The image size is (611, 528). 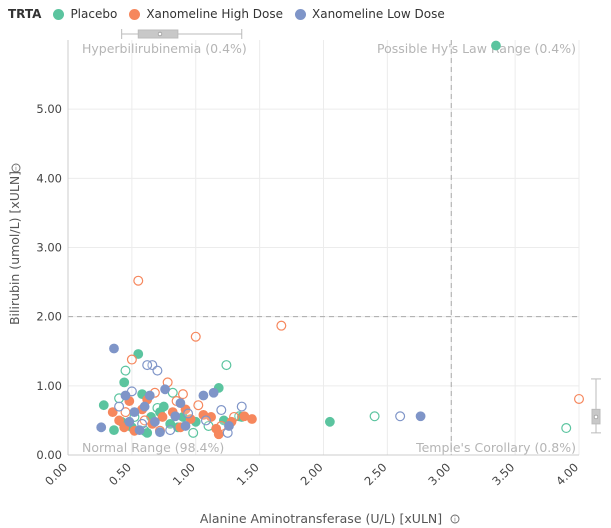 I want to click on y-boxplot-median, so click(x=596, y=417).